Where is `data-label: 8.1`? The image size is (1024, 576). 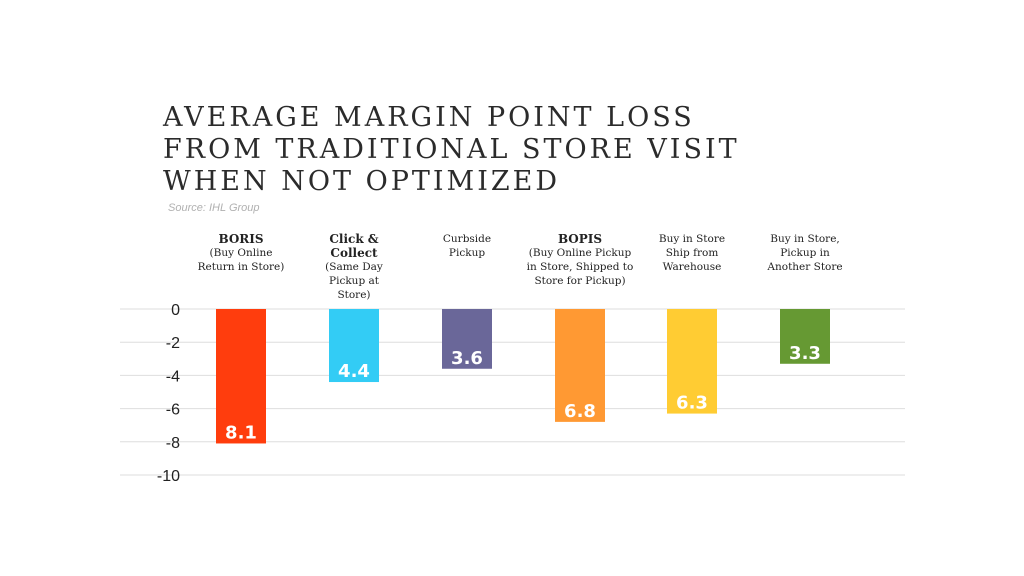 data-label: 8.1 is located at coordinates (241, 432).